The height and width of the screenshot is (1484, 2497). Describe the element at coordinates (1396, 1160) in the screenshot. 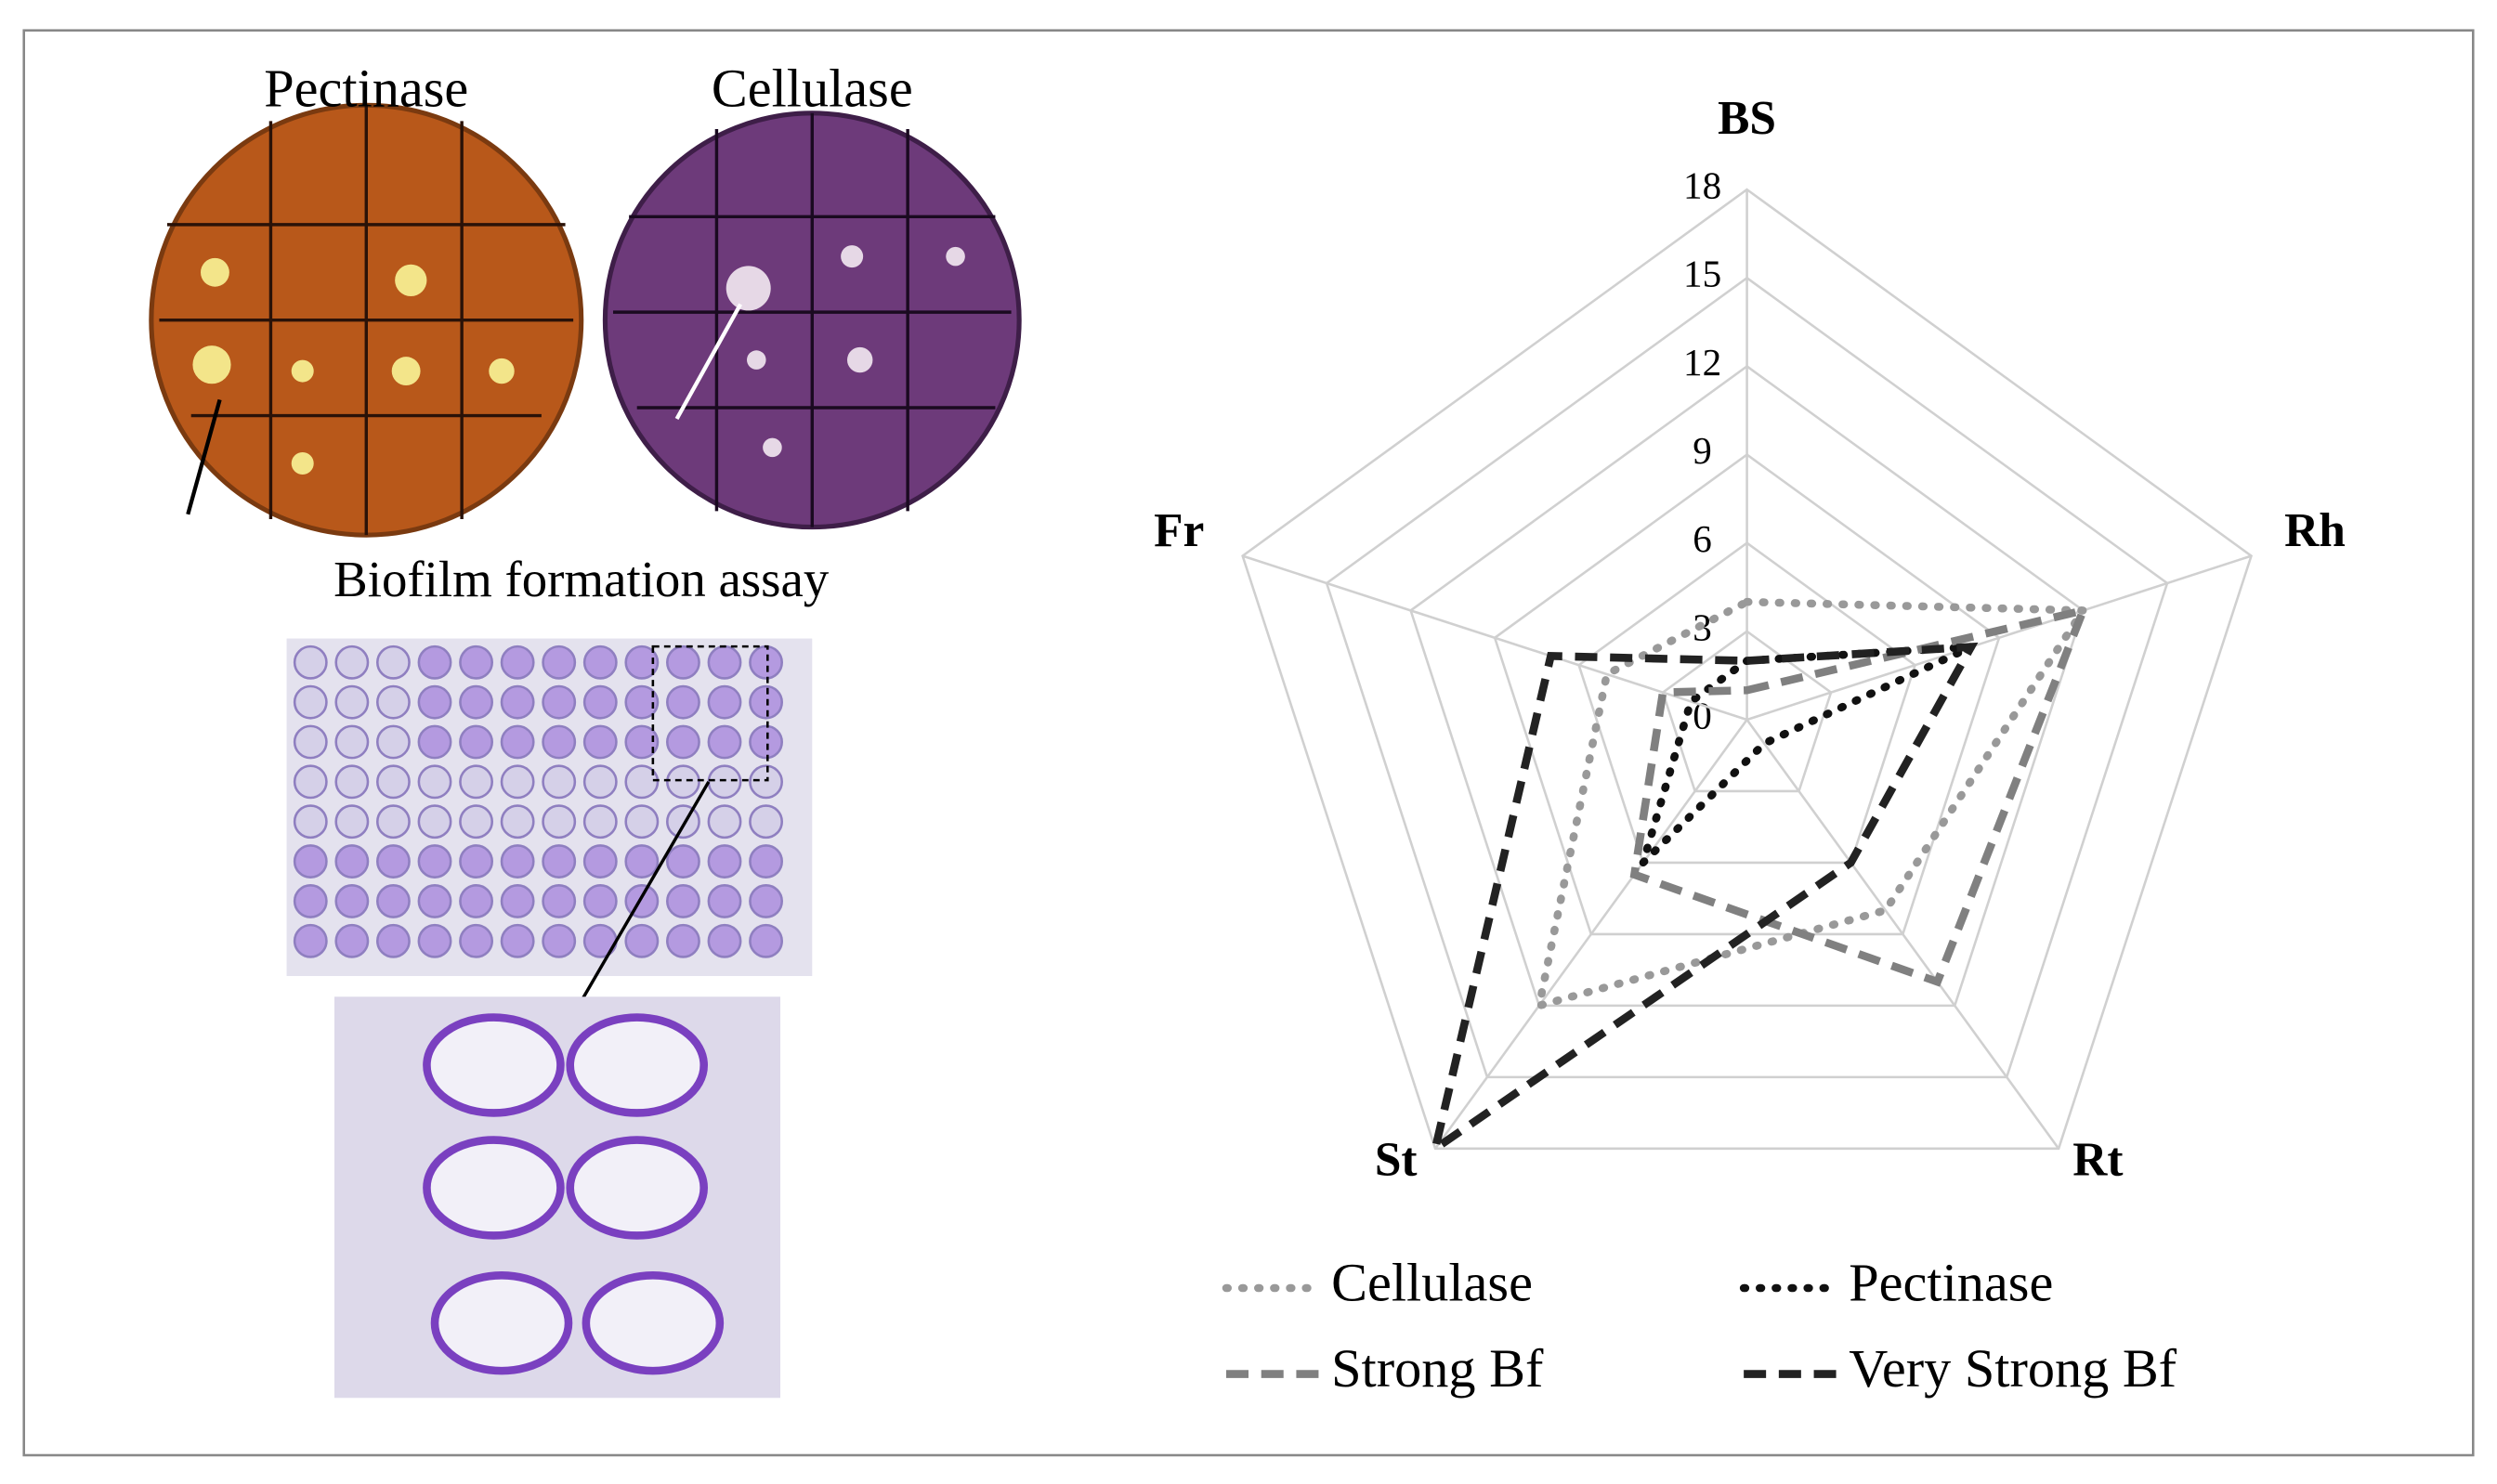

I see `axis-label: St` at that location.